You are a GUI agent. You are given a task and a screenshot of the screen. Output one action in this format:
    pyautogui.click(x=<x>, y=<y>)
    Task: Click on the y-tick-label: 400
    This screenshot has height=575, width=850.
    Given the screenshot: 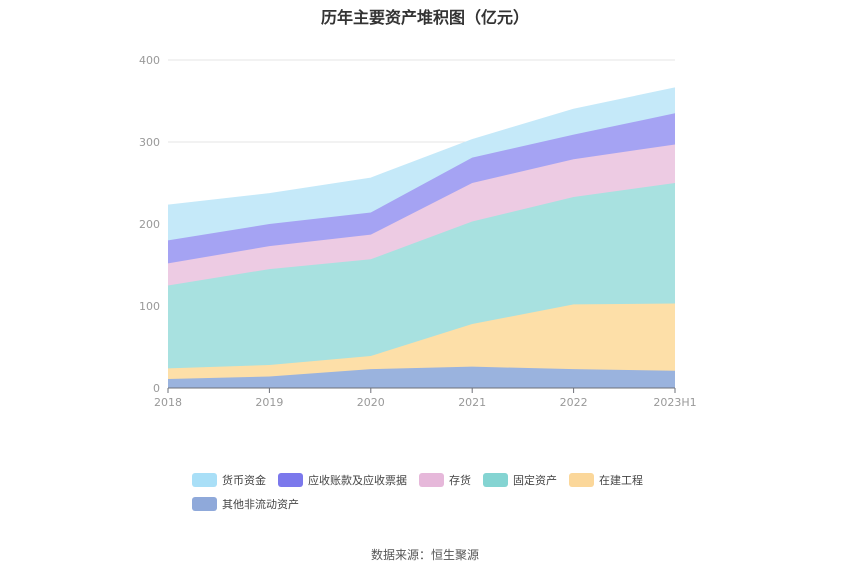 What is the action you would take?
    pyautogui.click(x=149, y=60)
    